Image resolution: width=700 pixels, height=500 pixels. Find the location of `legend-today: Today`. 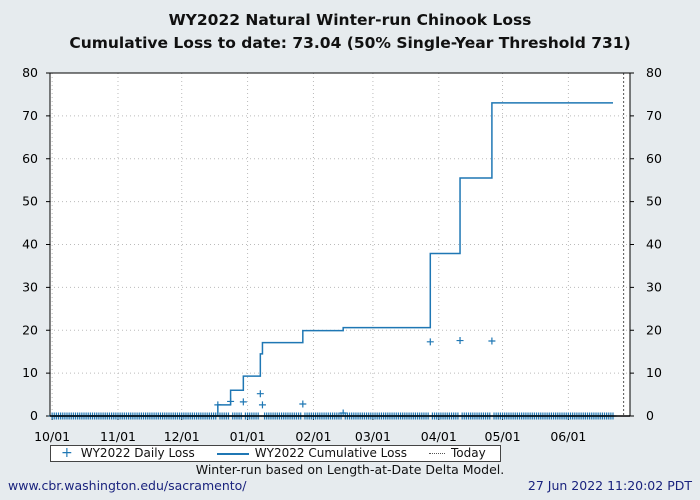

legend-today: Today is located at coordinates (468, 453).